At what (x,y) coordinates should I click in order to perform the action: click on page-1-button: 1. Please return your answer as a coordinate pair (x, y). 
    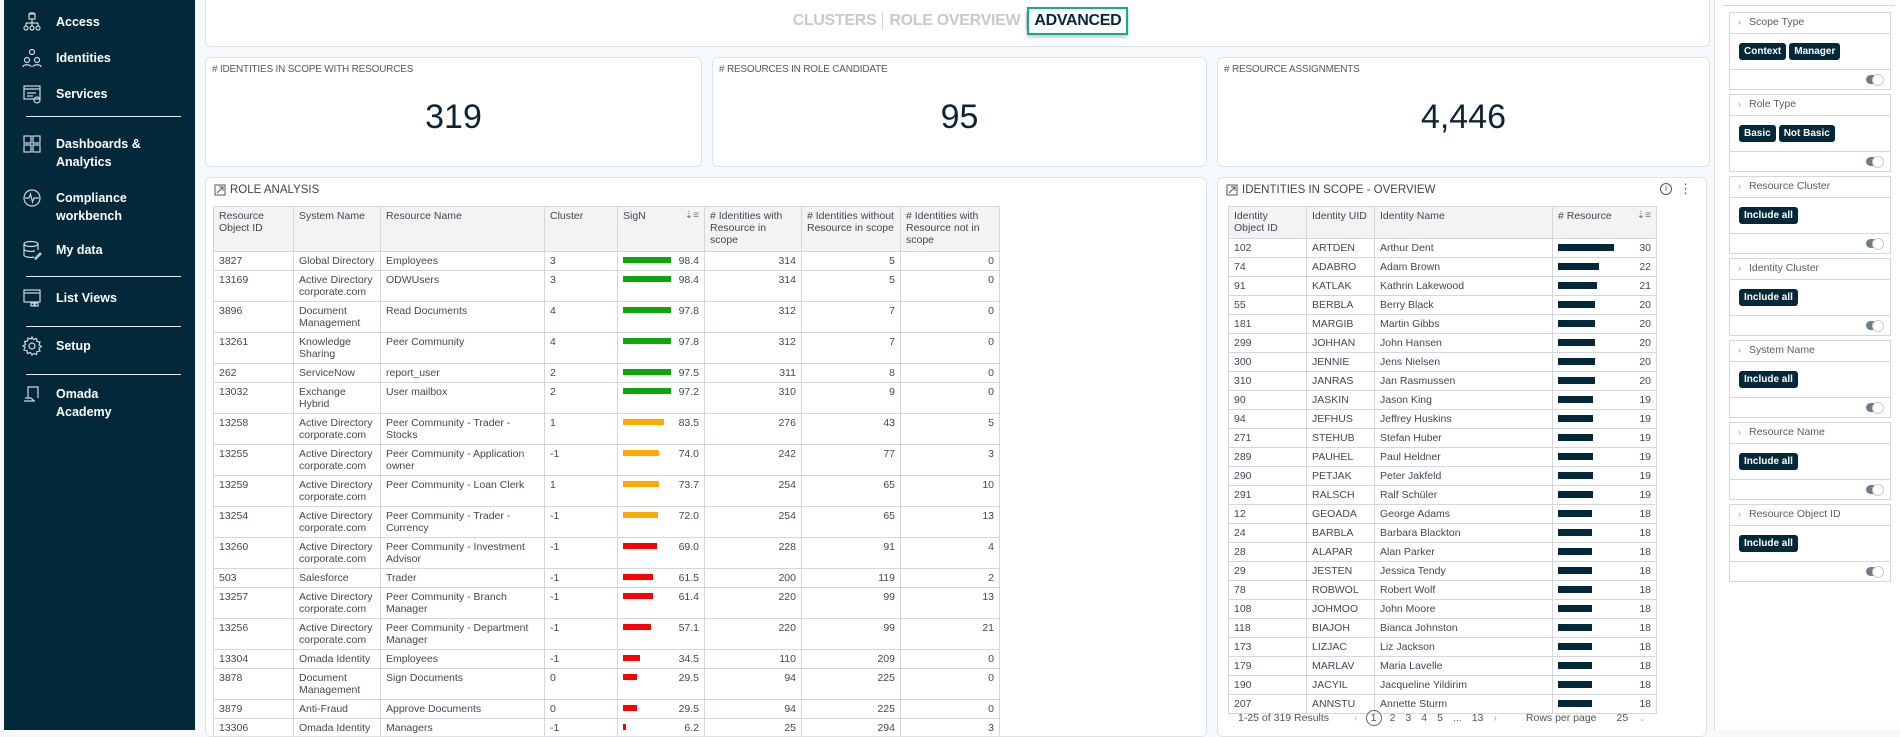
    Looking at the image, I should click on (1374, 718).